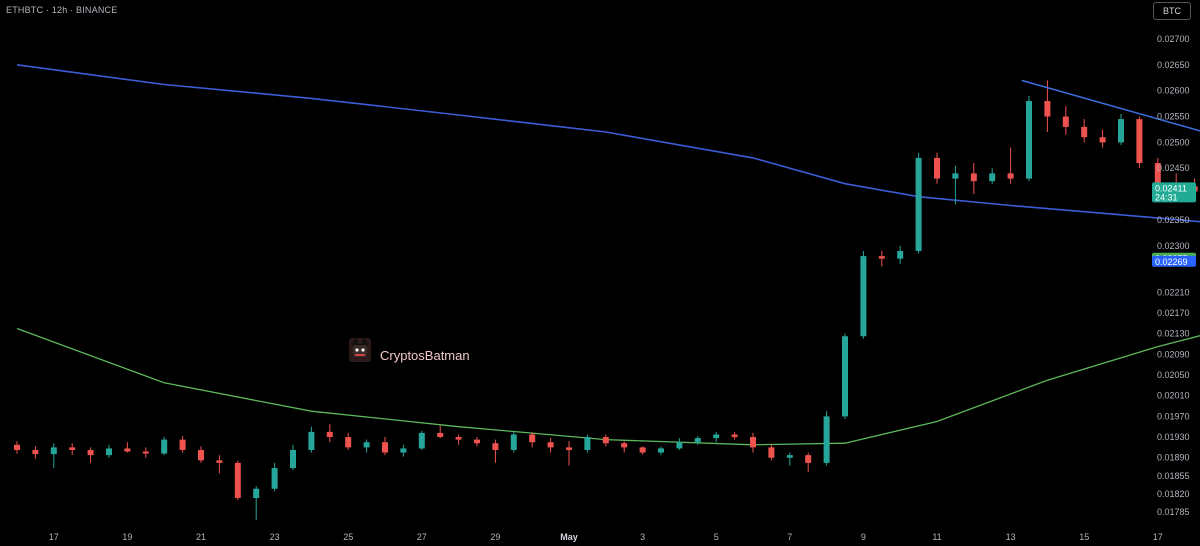 This screenshot has height=546, width=1200. What do you see at coordinates (348, 537) in the screenshot?
I see `x-tick-label: 25` at bounding box center [348, 537].